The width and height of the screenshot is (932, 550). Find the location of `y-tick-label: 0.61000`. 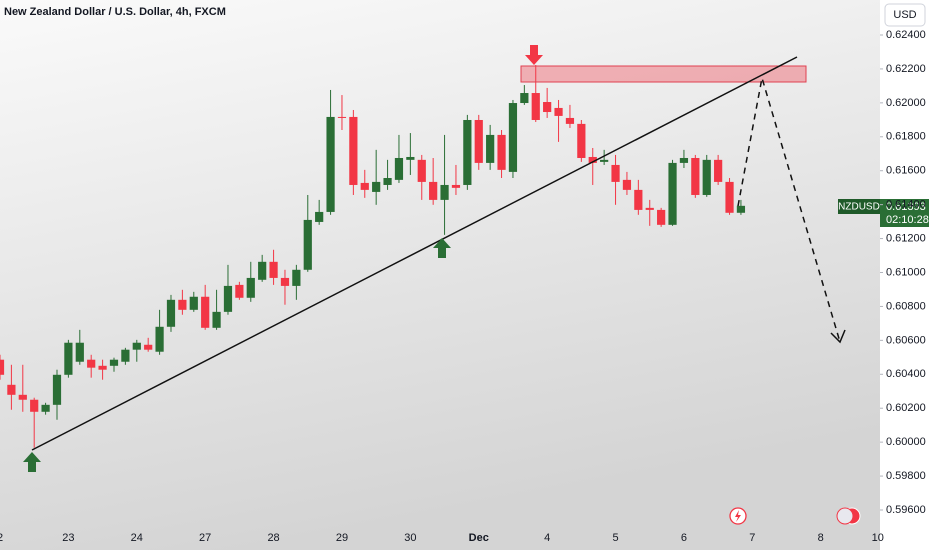

y-tick-label: 0.61000 is located at coordinates (906, 272).